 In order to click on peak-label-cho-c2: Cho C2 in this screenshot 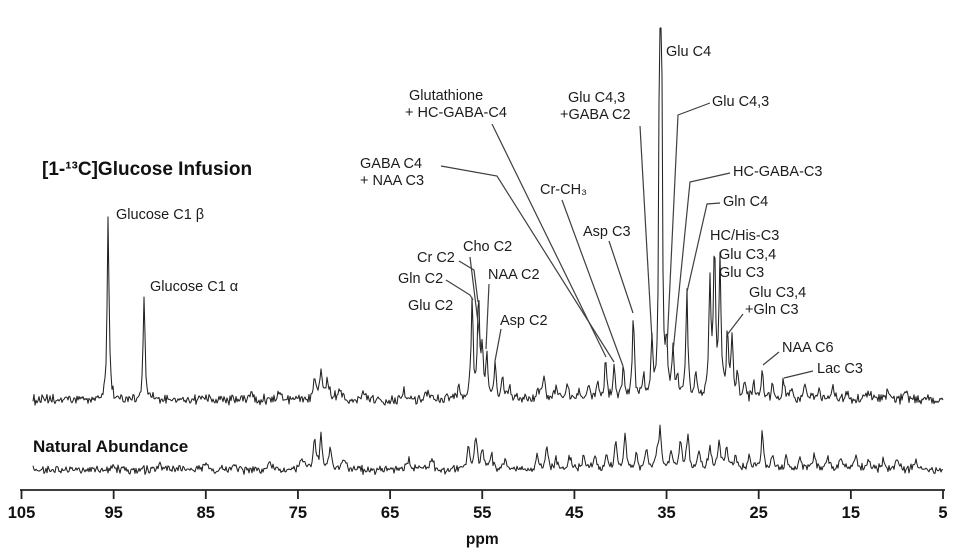, I will do `click(487, 247)`.